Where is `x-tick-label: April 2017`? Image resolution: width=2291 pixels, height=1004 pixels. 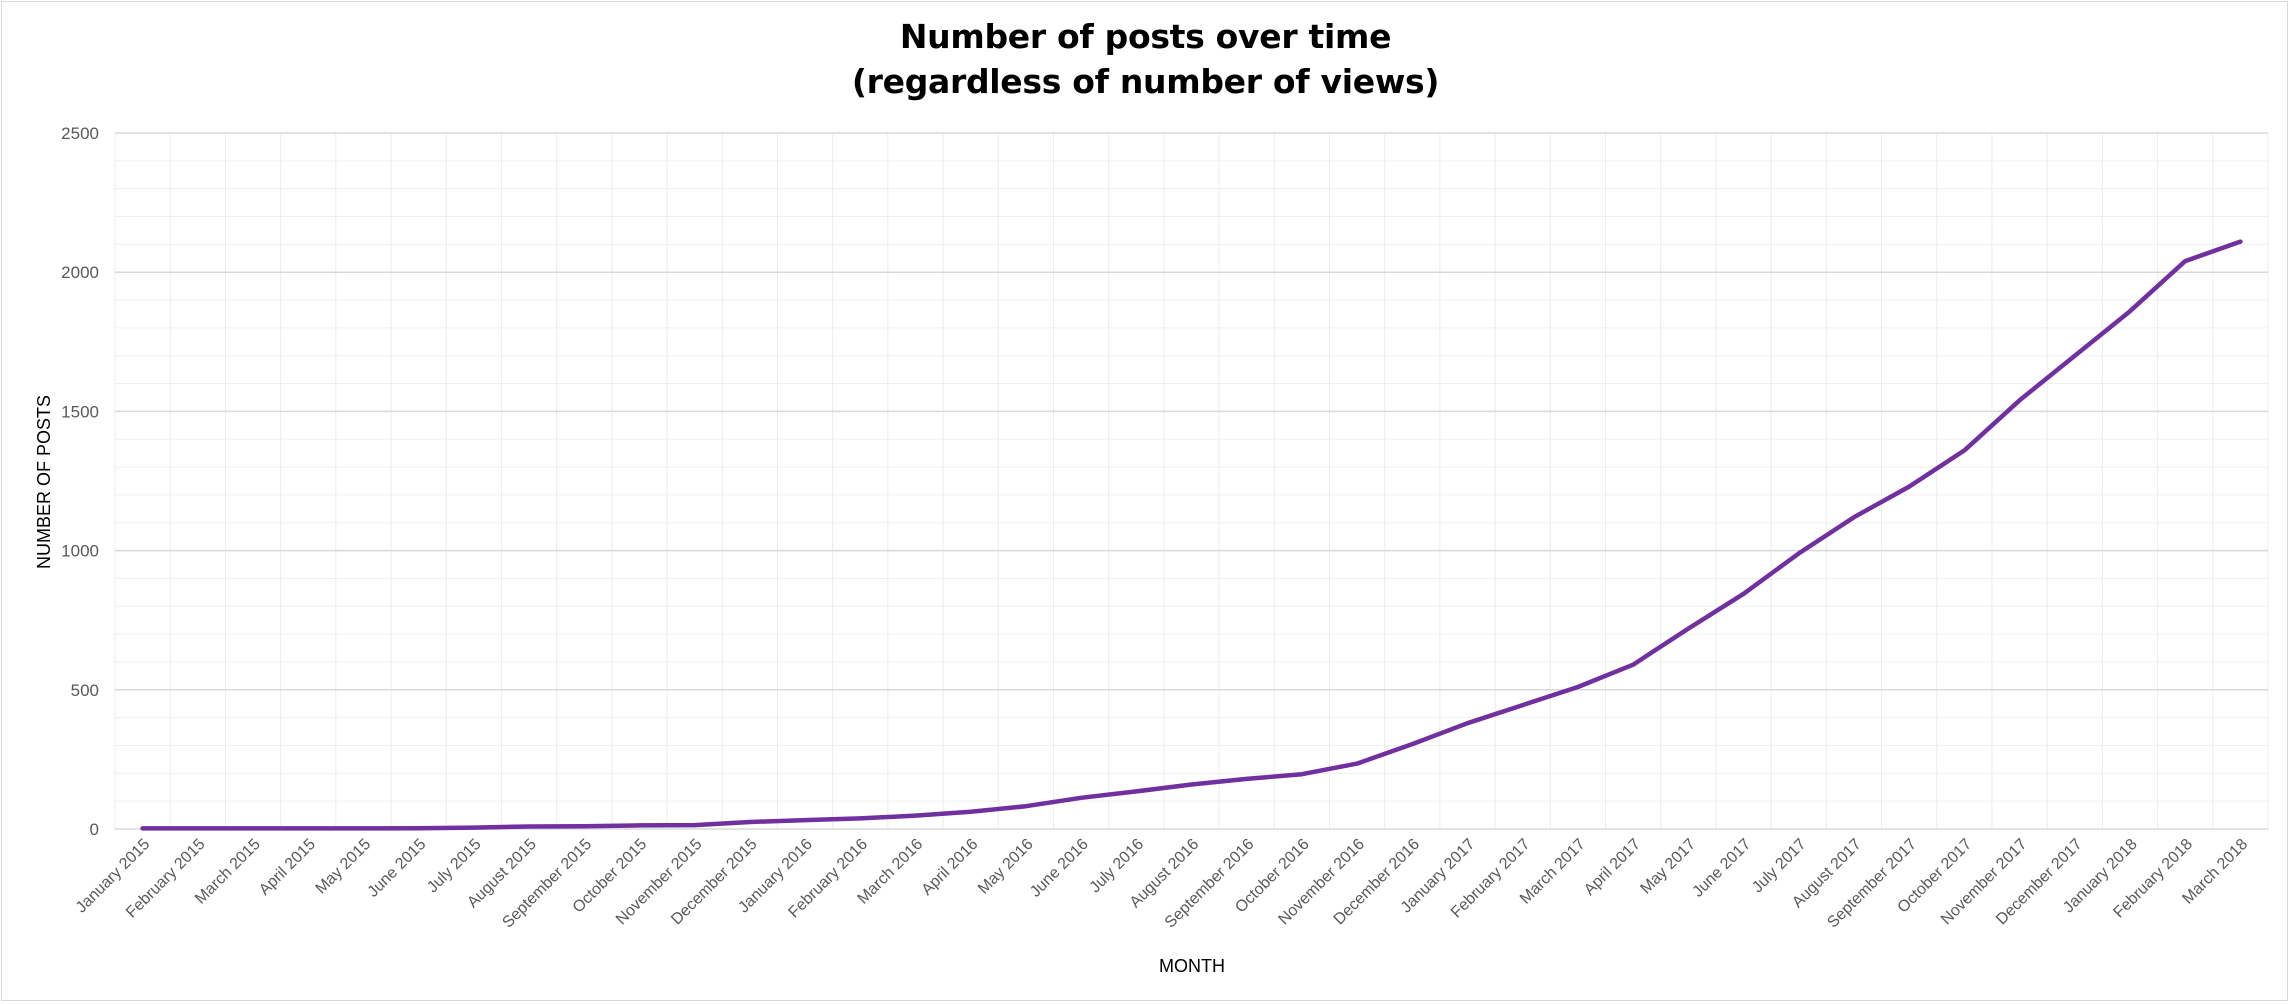
x-tick-label: April 2017 is located at coordinates (1612, 867).